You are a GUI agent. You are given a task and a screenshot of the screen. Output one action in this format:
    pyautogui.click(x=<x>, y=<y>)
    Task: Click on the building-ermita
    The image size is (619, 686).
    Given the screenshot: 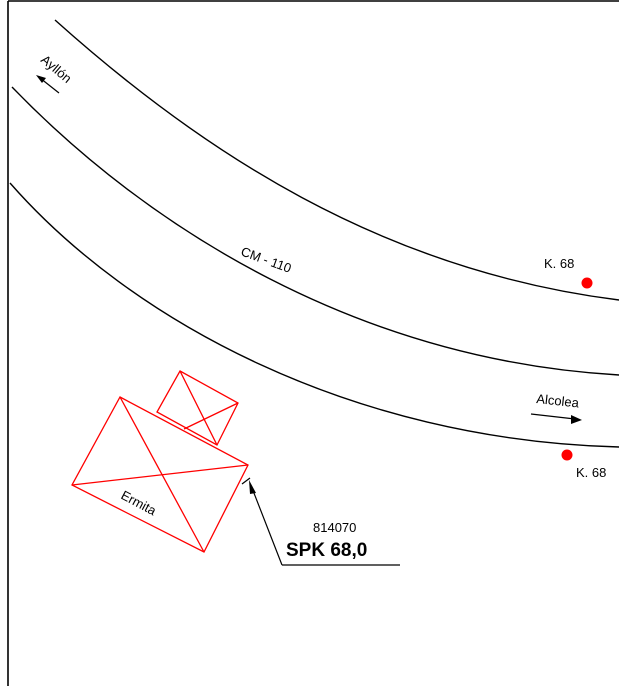 What is the action you would take?
    pyautogui.click(x=160, y=461)
    